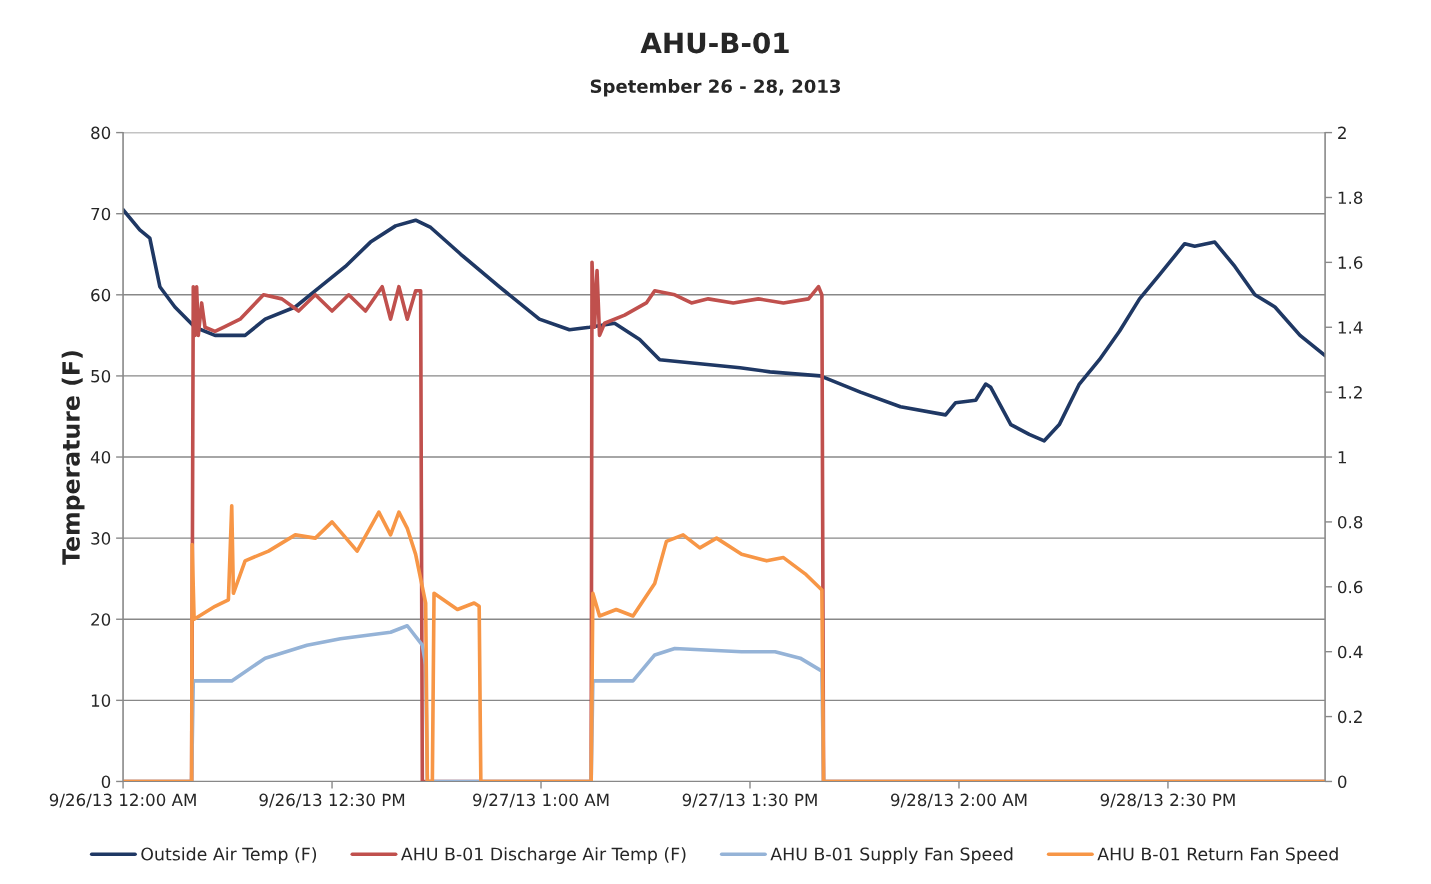 This screenshot has width=1431, height=884. Describe the element at coordinates (1350, 522) in the screenshot. I see `y2-tick-label: 0.8` at that location.